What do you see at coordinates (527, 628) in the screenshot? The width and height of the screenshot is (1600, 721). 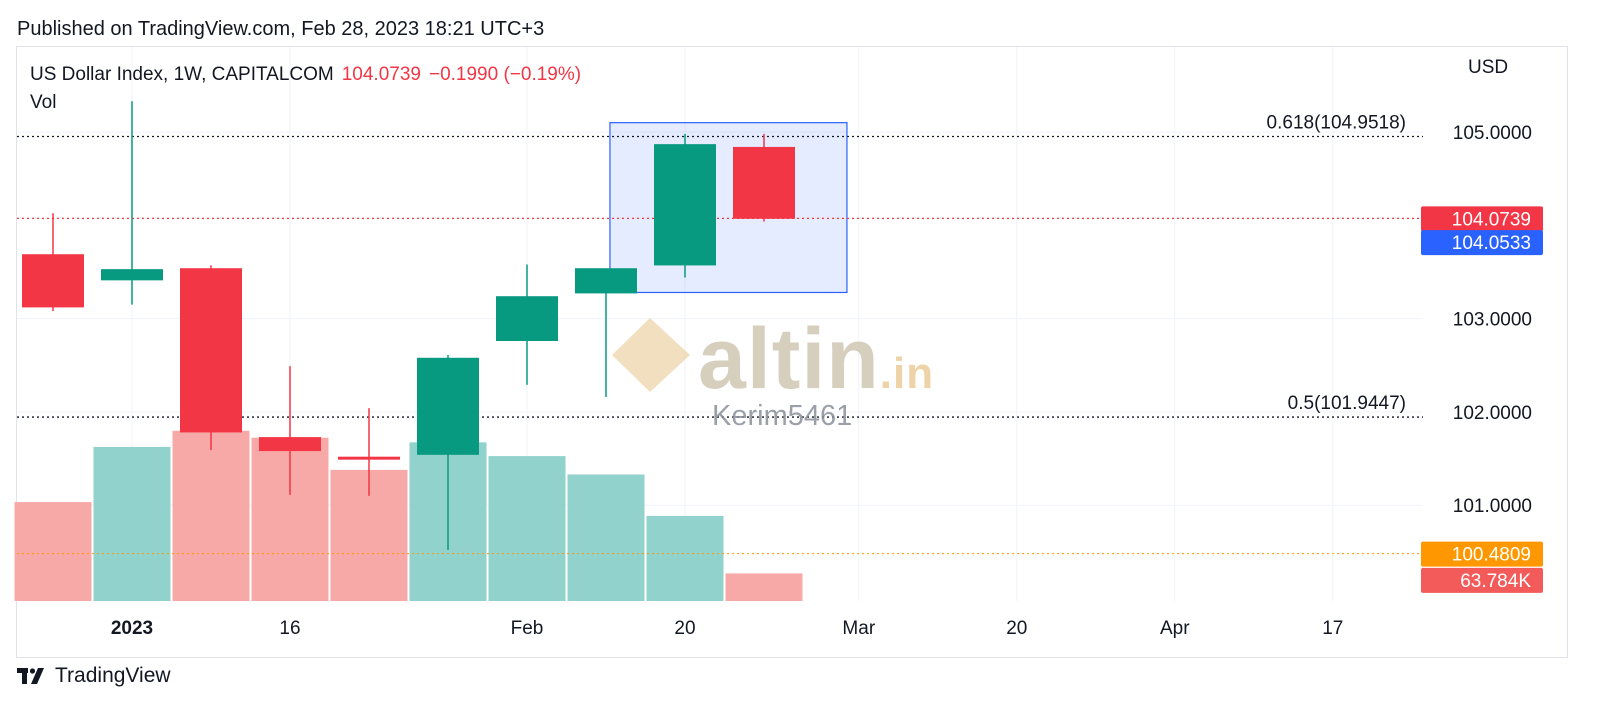 I see `x-axis-tick-label: Feb` at bounding box center [527, 628].